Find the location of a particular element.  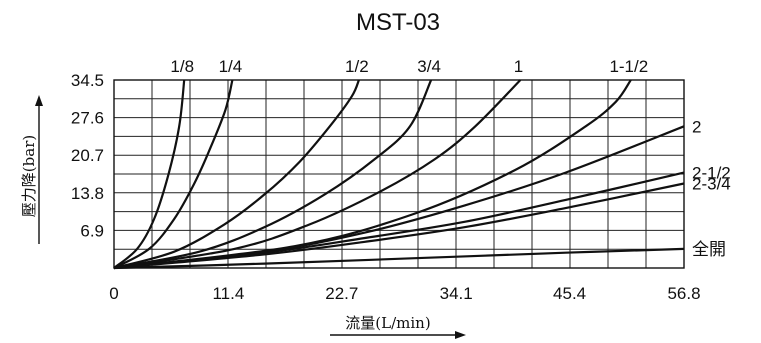

y-axis-label-group: 壓力降(bar) is located at coordinates (31, 169).